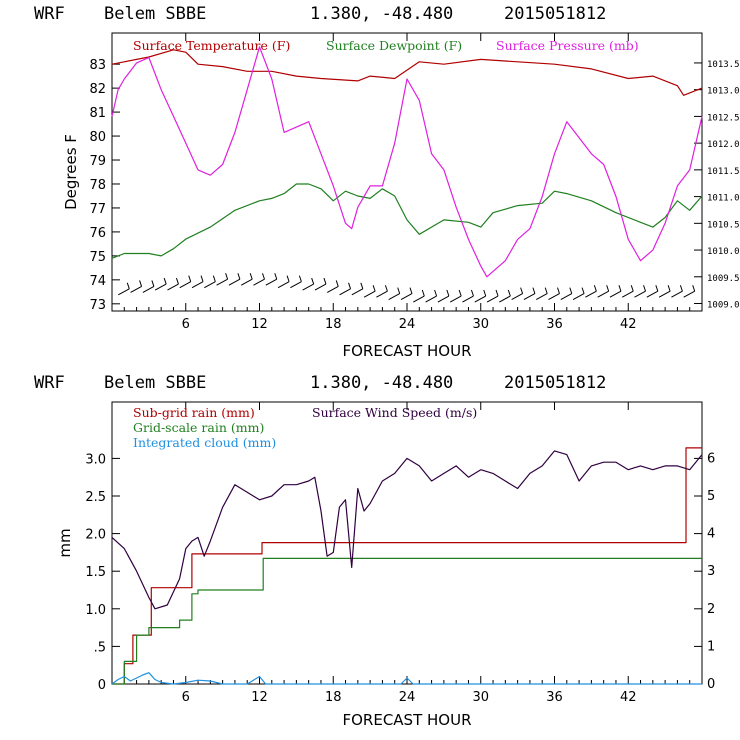  What do you see at coordinates (394, 412) in the screenshot?
I see `legend-surface-wind-speed: Surface Wind Speed (m/s)` at bounding box center [394, 412].